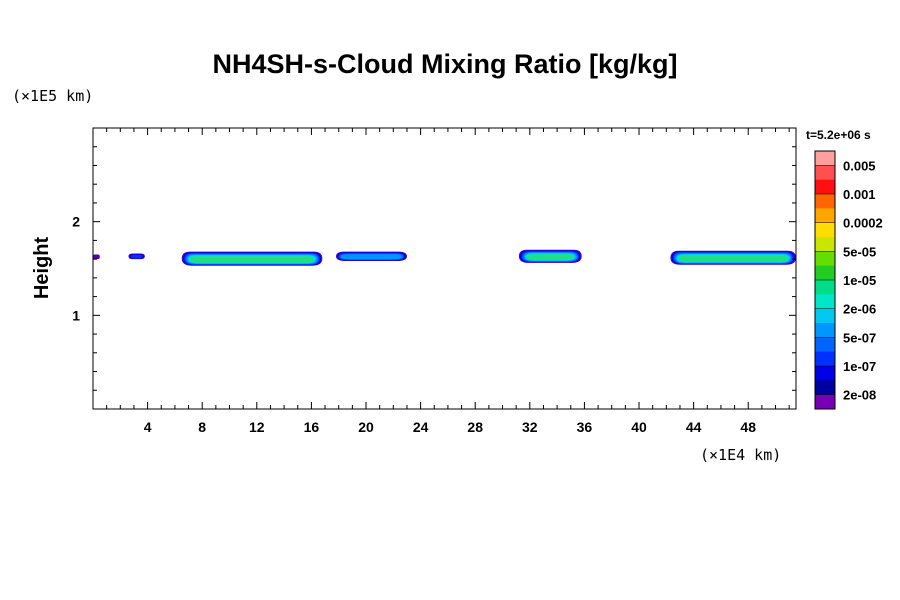 The image size is (900, 600). Describe the element at coordinates (863, 223) in the screenshot. I see `colorbar-label: 0.0002` at that location.